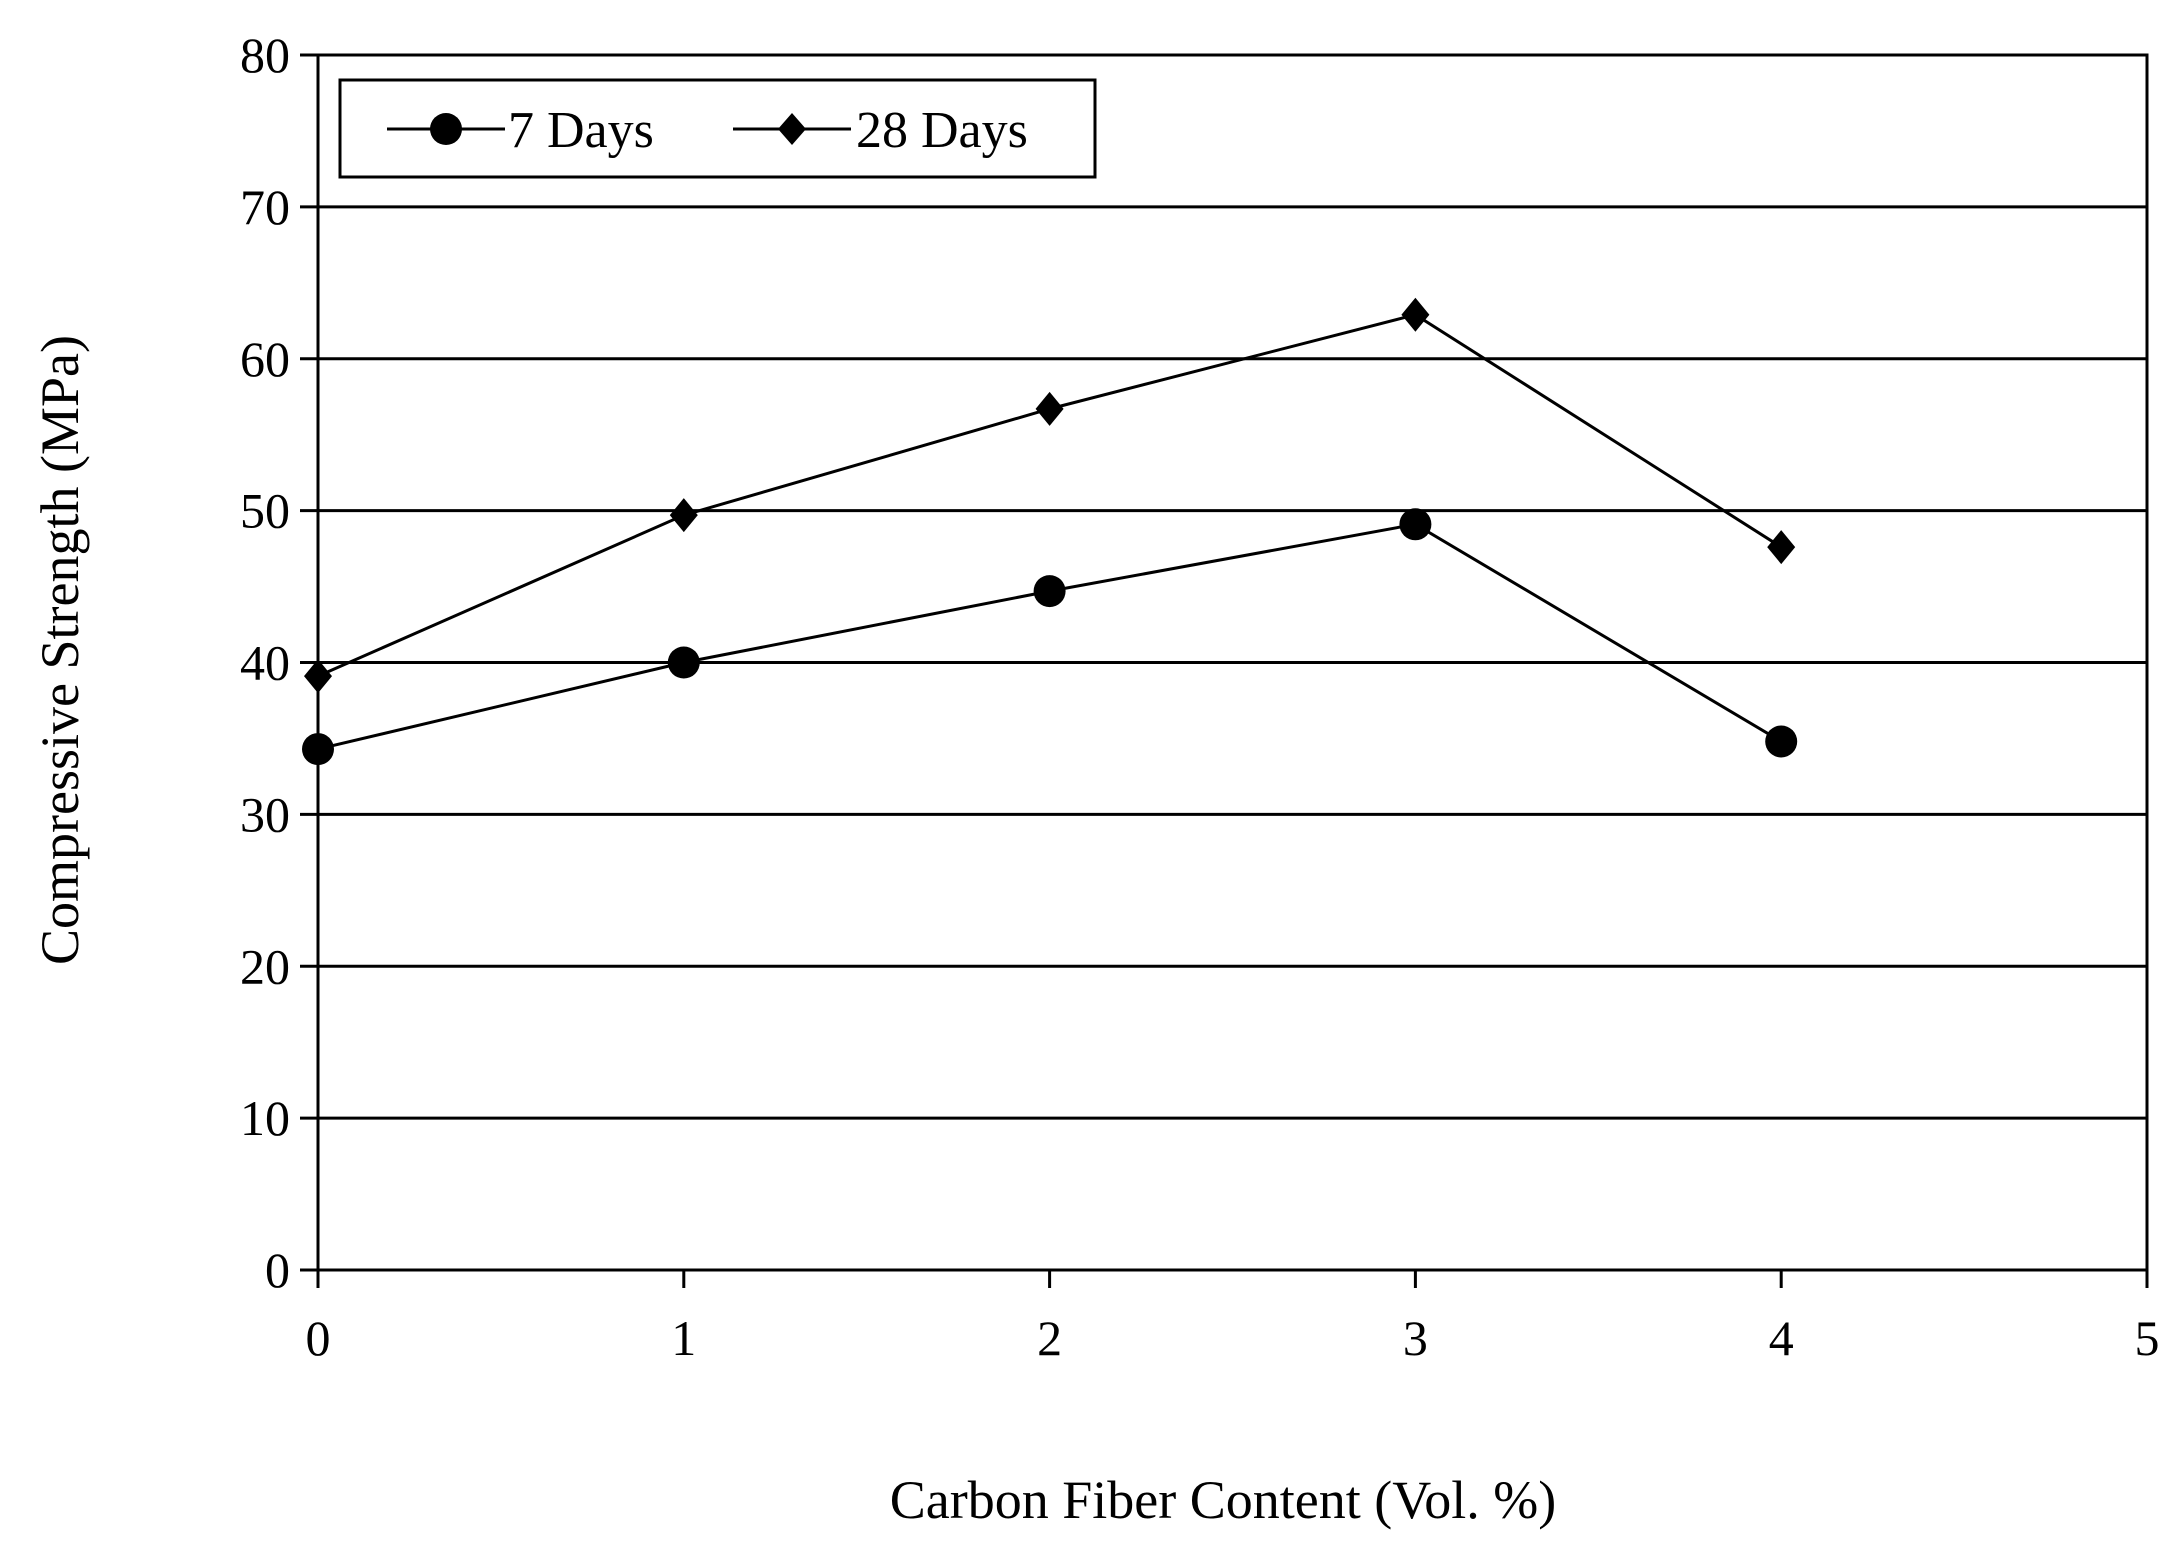 Image resolution: width=2179 pixels, height=1546 pixels. I want to click on y-tick-label-60: 60, so click(265, 359).